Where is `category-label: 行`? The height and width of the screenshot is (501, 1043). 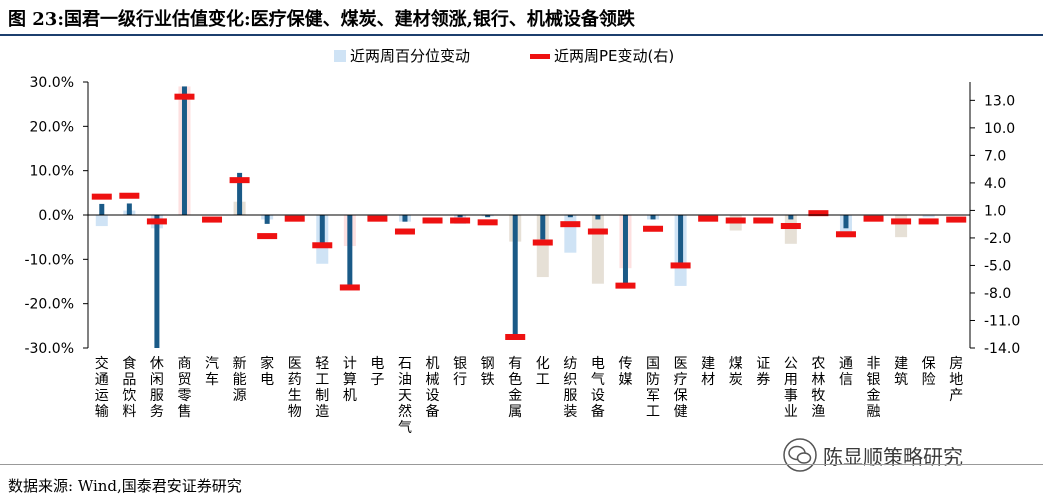 category-label: 行 is located at coordinates (460, 380).